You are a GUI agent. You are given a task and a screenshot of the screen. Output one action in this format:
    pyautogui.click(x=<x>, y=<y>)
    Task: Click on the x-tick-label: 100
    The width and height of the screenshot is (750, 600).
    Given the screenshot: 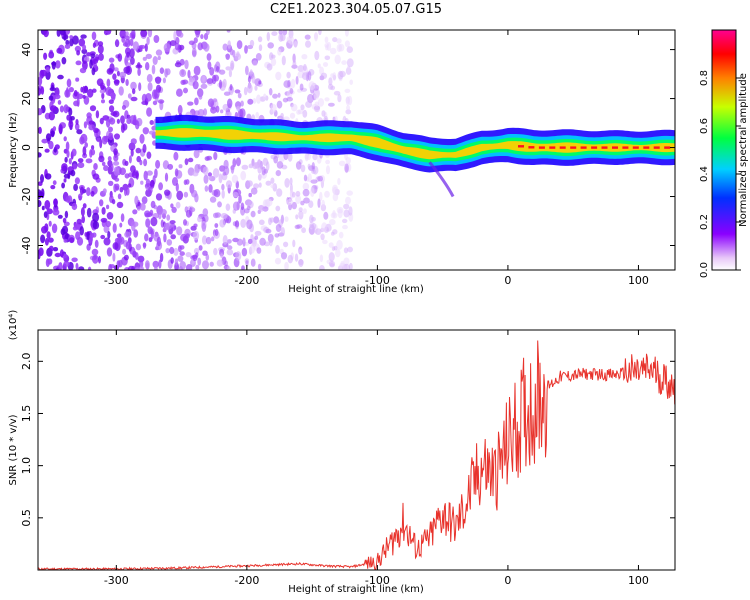 What is the action you would take?
    pyautogui.click(x=638, y=280)
    